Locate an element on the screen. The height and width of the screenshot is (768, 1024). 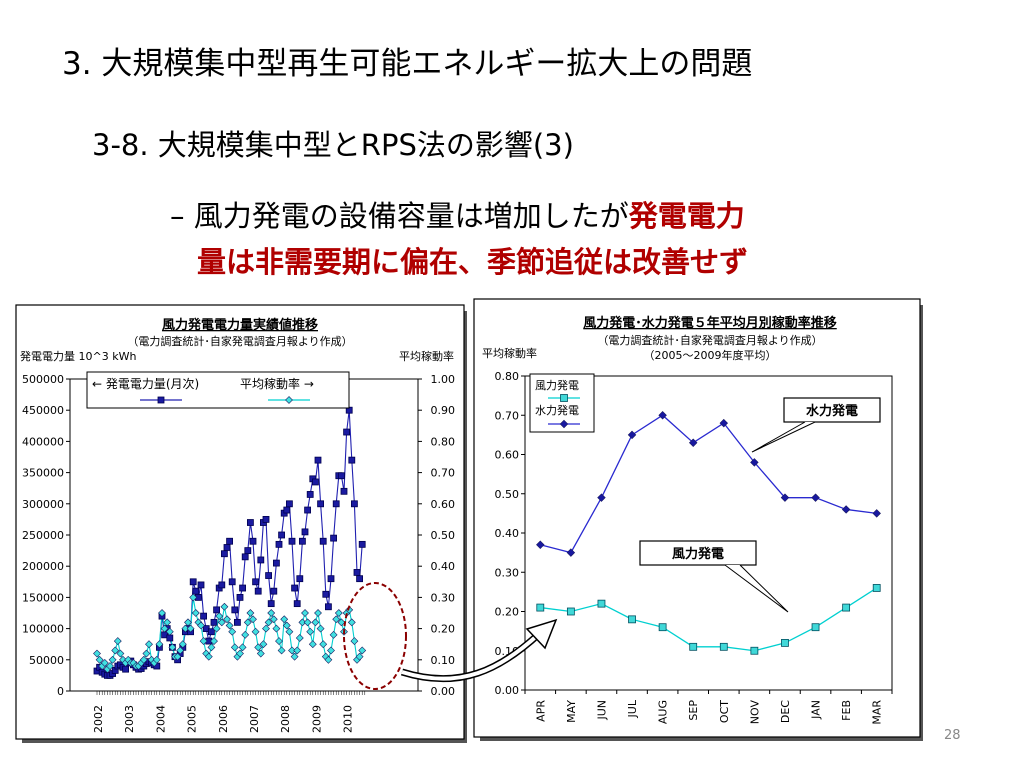
chart2-legend-hydro-marker is located at coordinates (564, 424).